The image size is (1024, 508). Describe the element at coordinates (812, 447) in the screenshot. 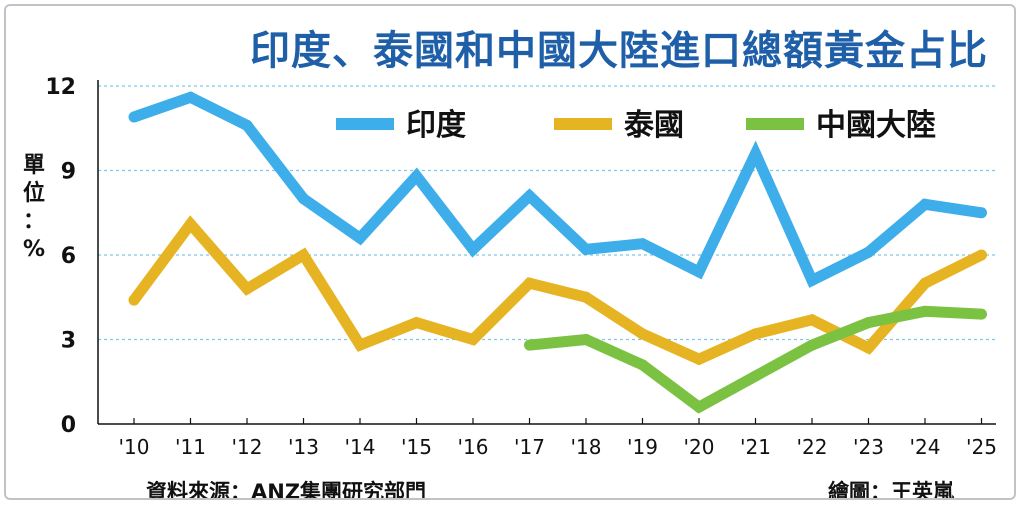

I see `x-tick-label: '22` at that location.